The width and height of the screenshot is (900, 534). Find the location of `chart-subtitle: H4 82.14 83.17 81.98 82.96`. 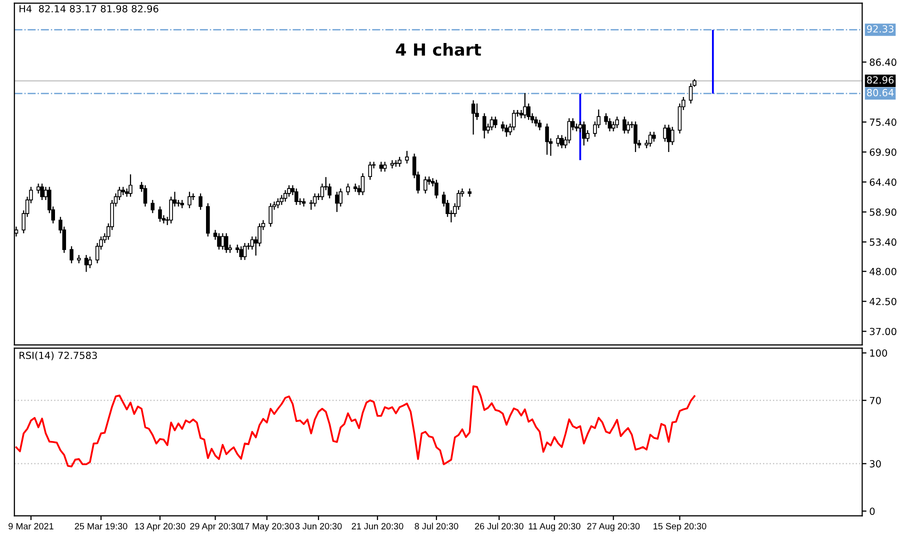

chart-subtitle: H4 82.14 83.17 81.98 82.96 is located at coordinates (89, 8).